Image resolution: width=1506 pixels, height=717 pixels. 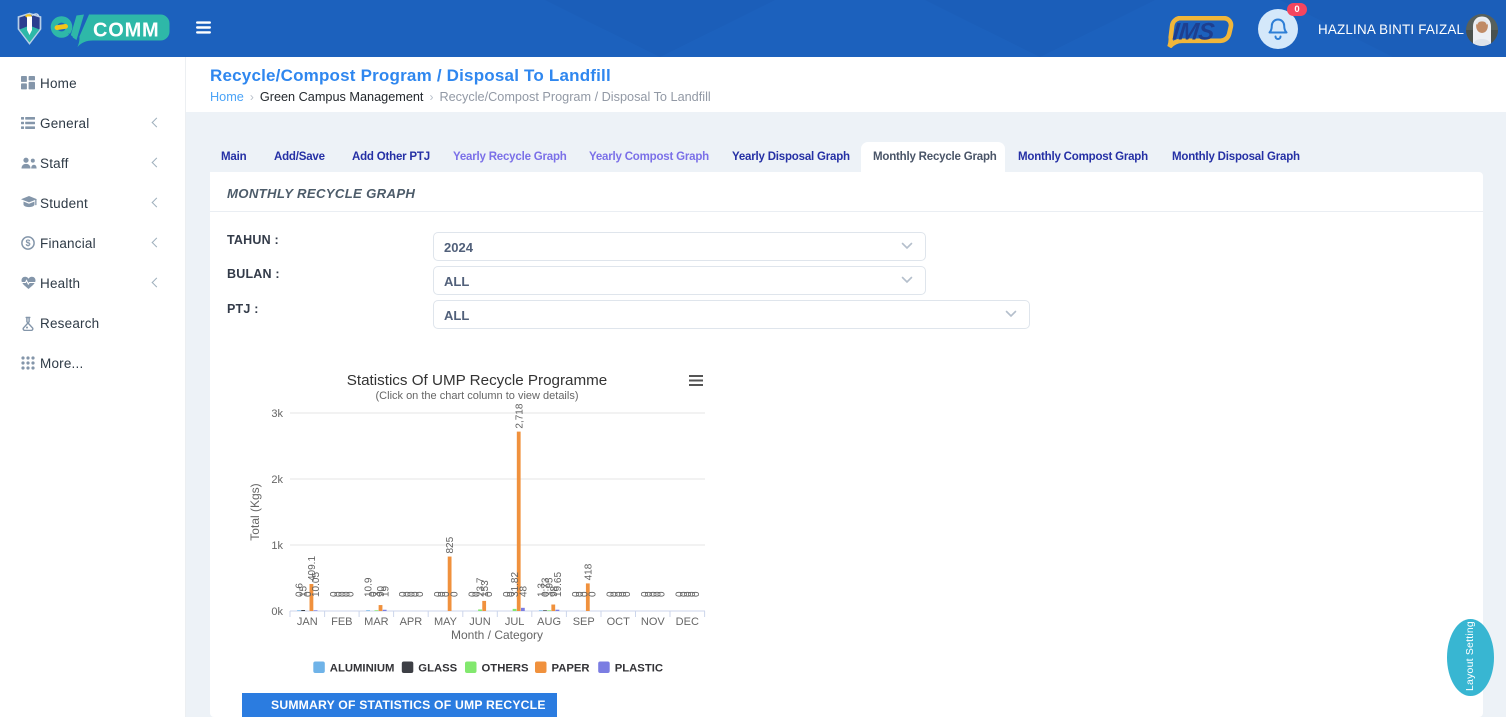 What do you see at coordinates (376, 622) in the screenshot?
I see `svg-text: MAR` at bounding box center [376, 622].